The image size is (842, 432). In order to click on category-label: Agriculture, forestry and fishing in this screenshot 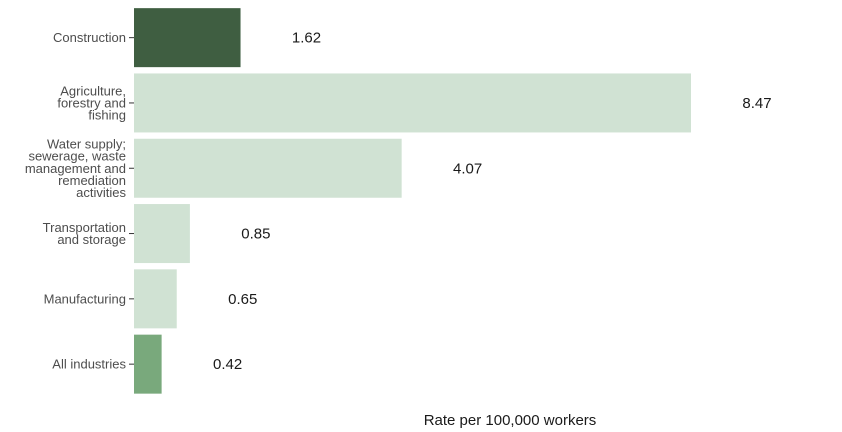, I will do `click(91, 102)`.